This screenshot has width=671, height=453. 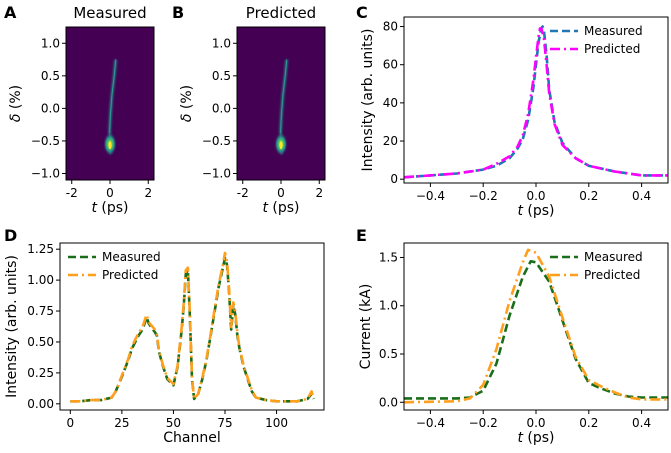 I want to click on x-tick-label: 25, so click(x=121, y=423).